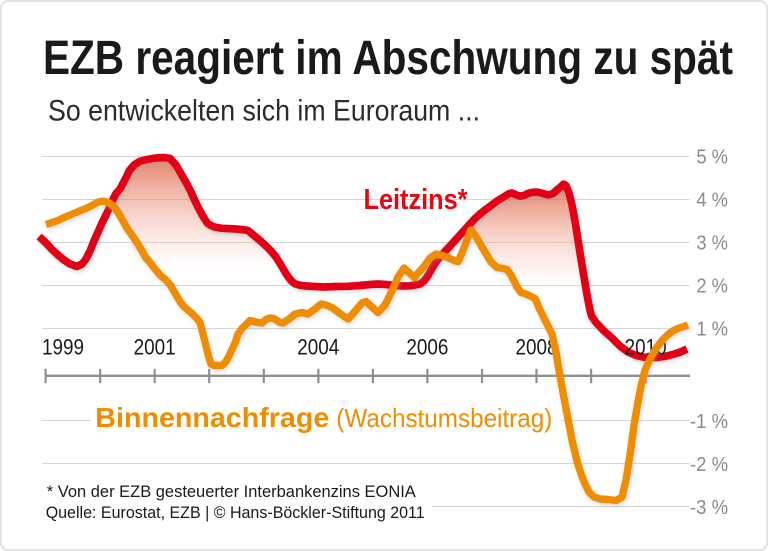  What do you see at coordinates (427, 347) in the screenshot?
I see `svg-text: 2006` at bounding box center [427, 347].